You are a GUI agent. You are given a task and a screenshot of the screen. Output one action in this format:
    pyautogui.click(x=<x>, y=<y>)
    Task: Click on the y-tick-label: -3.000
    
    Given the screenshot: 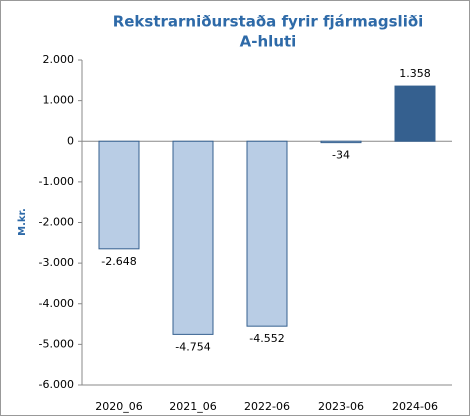 What is the action you would take?
    pyautogui.click(x=56, y=262)
    